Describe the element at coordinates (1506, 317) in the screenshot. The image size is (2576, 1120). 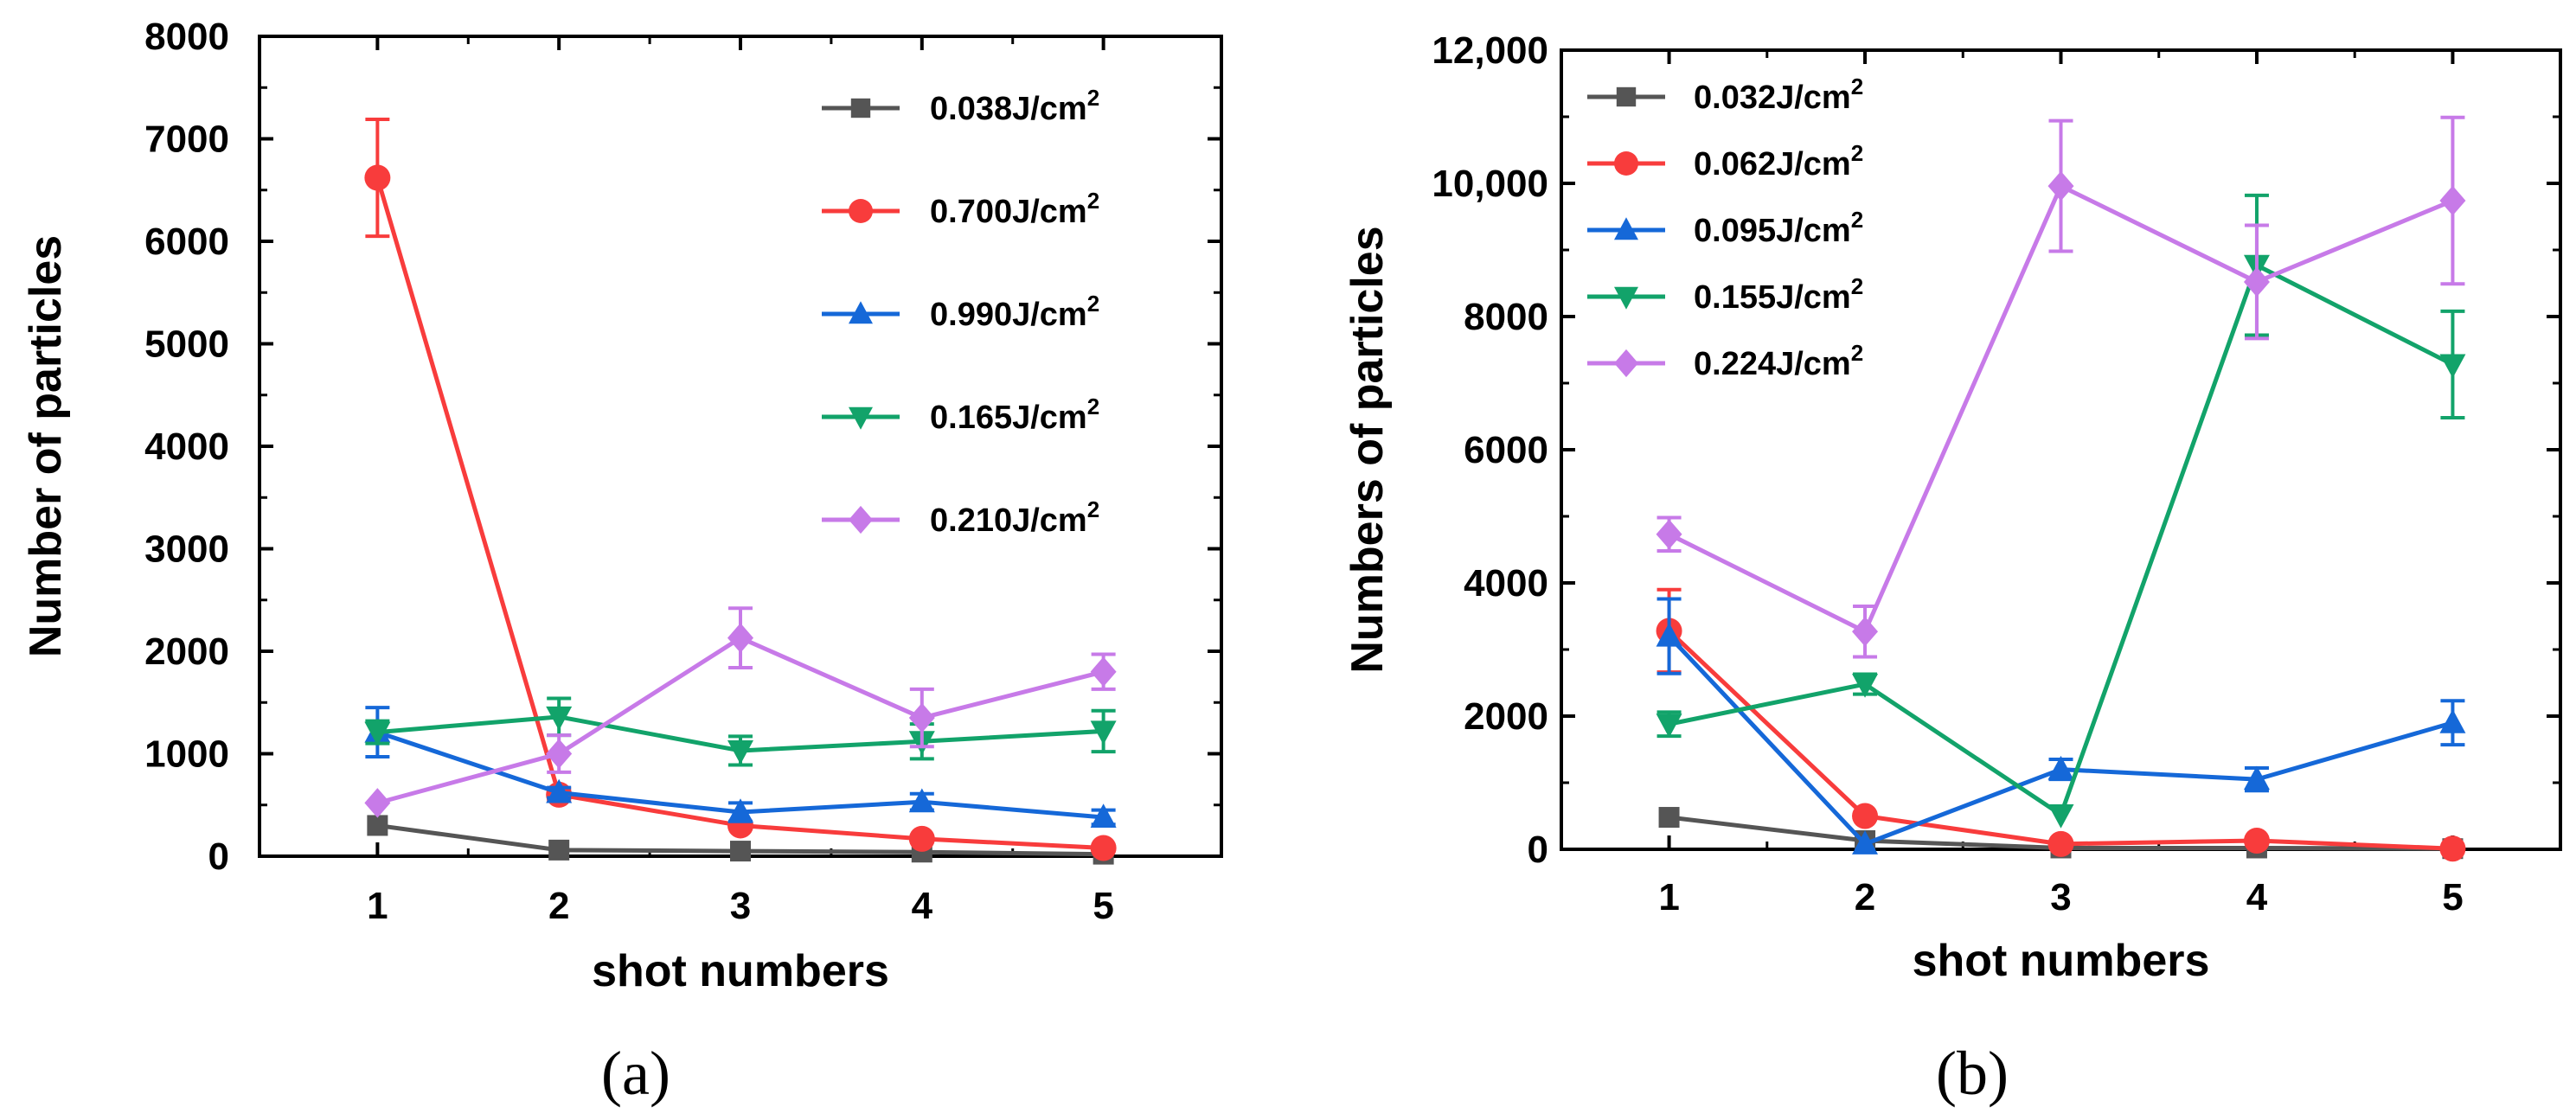
I see `y-tick-label: 8000` at that location.